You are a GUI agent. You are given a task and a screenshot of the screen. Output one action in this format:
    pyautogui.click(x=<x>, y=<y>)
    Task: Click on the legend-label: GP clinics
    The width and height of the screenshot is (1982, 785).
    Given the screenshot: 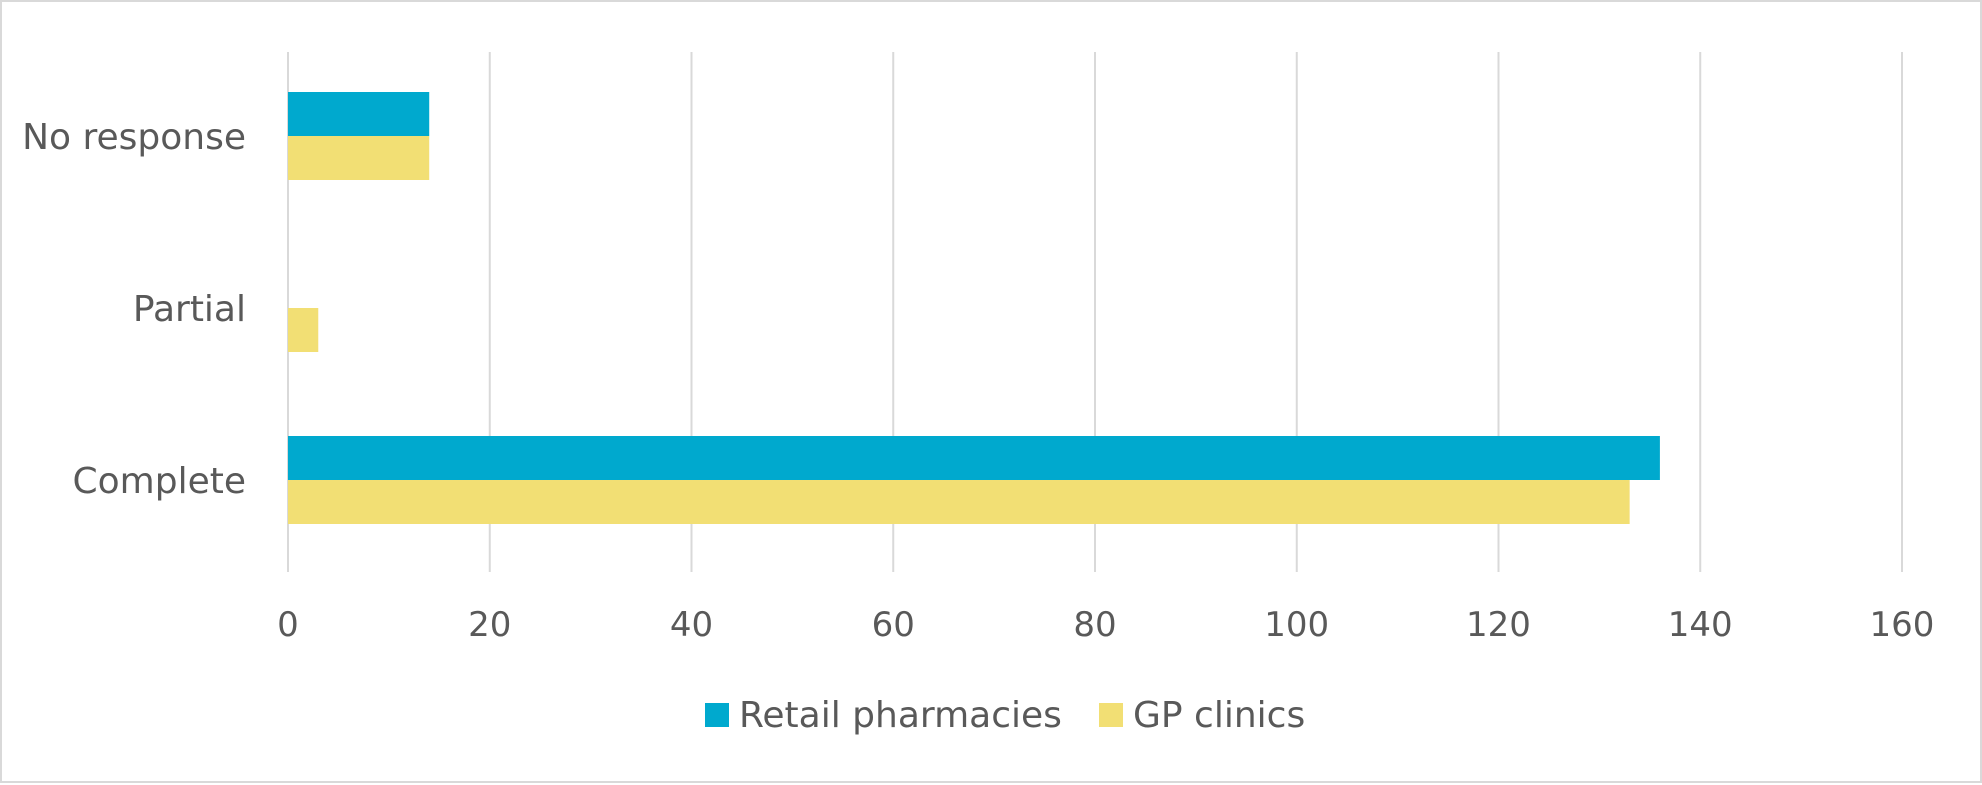 What is the action you would take?
    pyautogui.click(x=1219, y=715)
    